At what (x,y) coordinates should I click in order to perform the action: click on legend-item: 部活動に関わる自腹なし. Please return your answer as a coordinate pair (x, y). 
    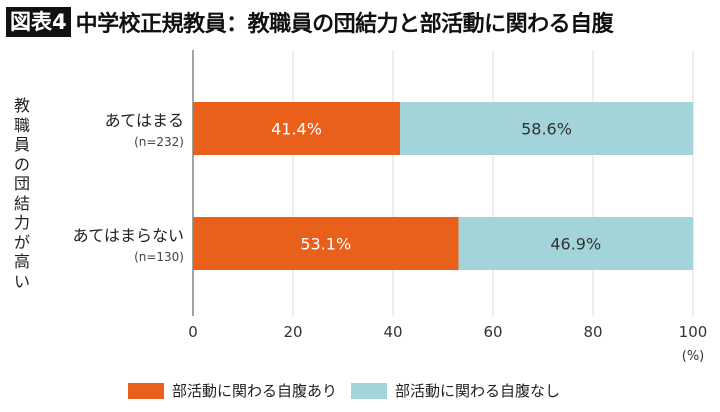
    Looking at the image, I should click on (455, 390).